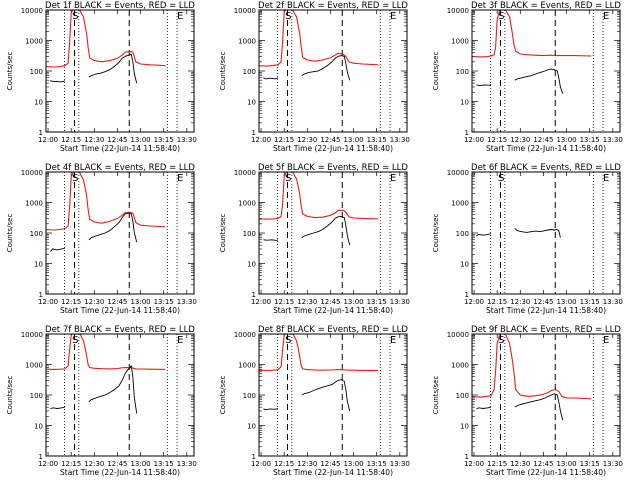  I want to click on panel-title: Det 6f BLACK = Events, RED = LLD, so click(546, 168).